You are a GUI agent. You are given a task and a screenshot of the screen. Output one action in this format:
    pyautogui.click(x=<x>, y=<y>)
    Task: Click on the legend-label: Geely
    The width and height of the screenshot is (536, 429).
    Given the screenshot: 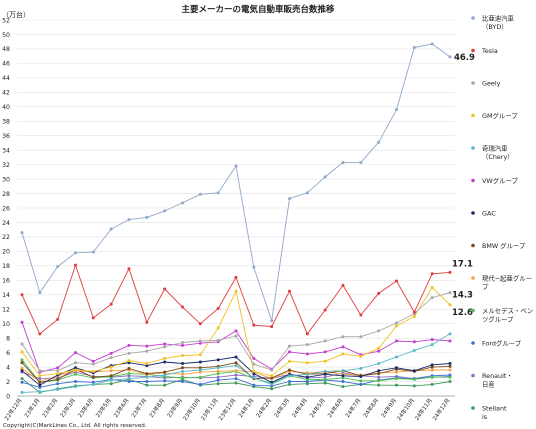 What is the action you would take?
    pyautogui.click(x=491, y=84)
    